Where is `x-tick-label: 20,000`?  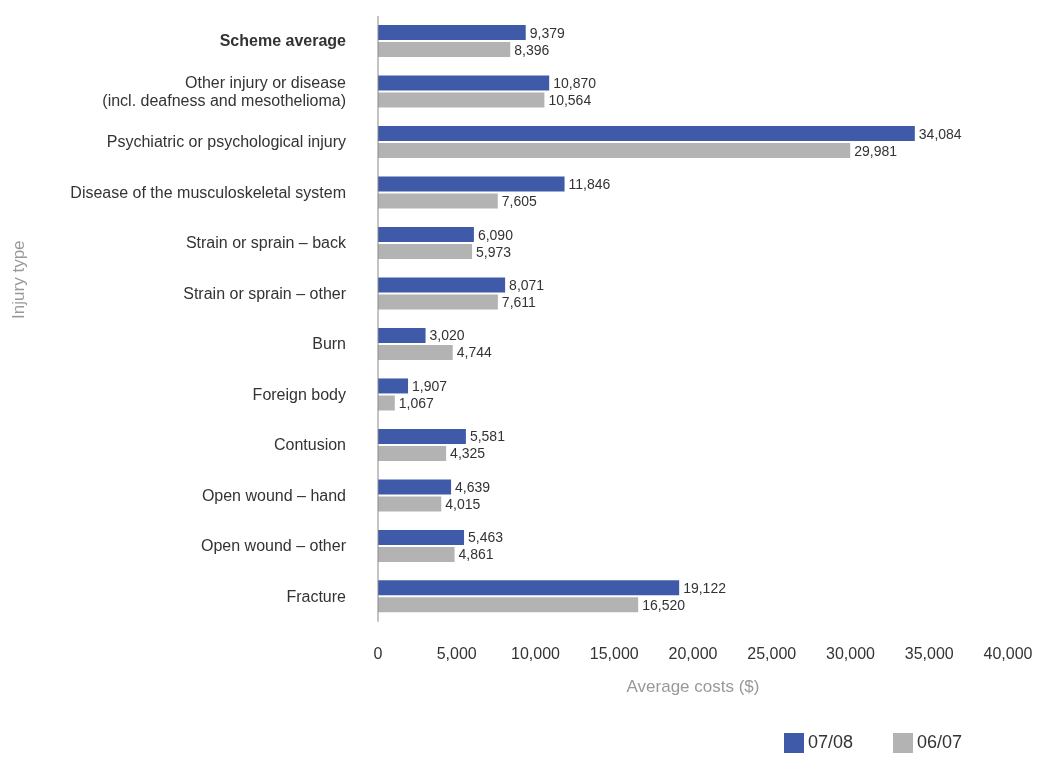
x-tick-label: 20,000 is located at coordinates (693, 654).